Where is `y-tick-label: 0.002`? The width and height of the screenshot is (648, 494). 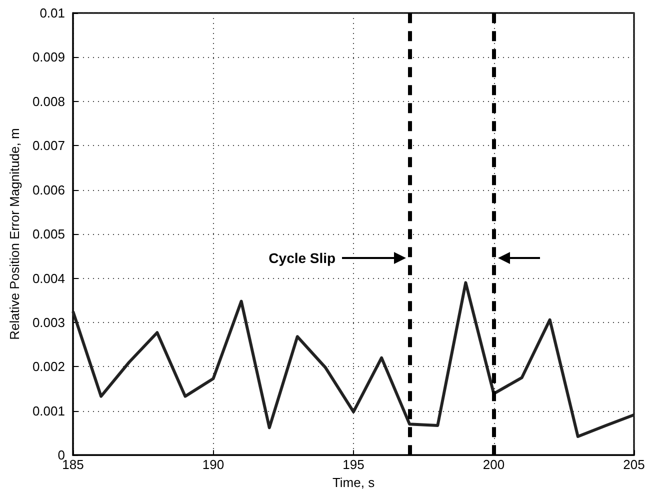
y-tick-label: 0.002 is located at coordinates (48, 366).